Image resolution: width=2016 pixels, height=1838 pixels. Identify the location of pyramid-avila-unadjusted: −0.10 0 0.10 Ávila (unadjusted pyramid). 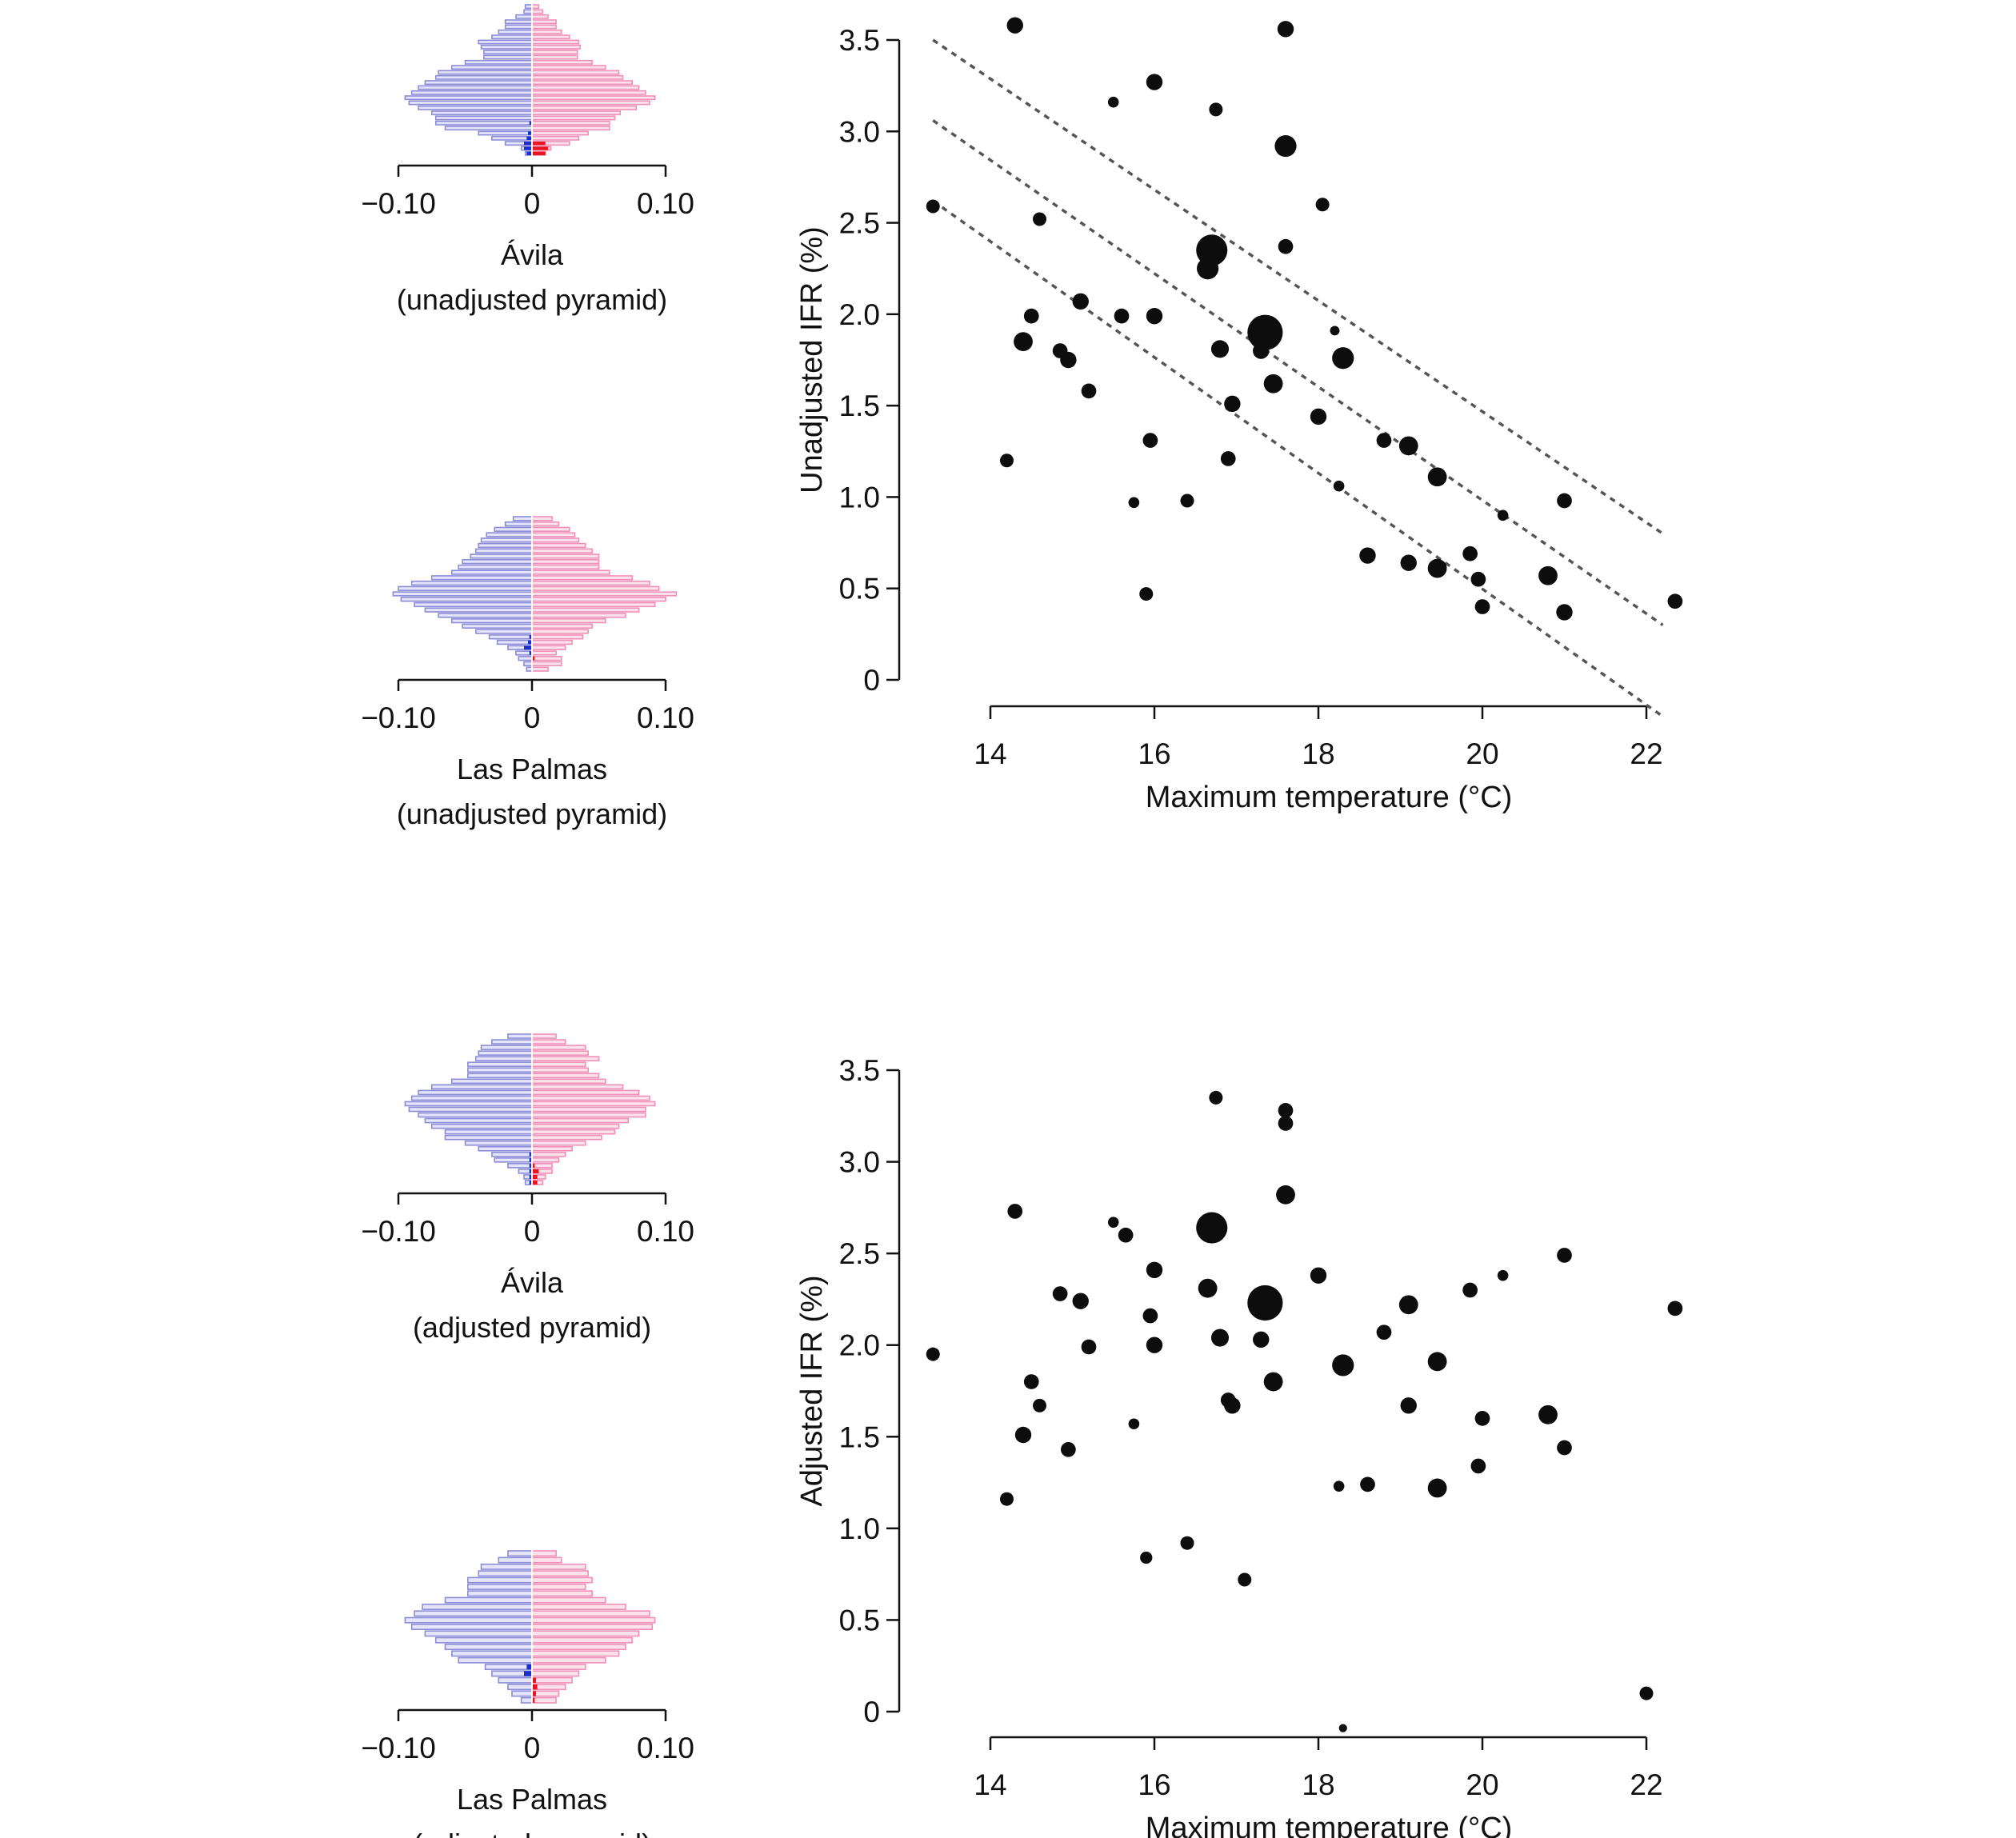
(527, 160).